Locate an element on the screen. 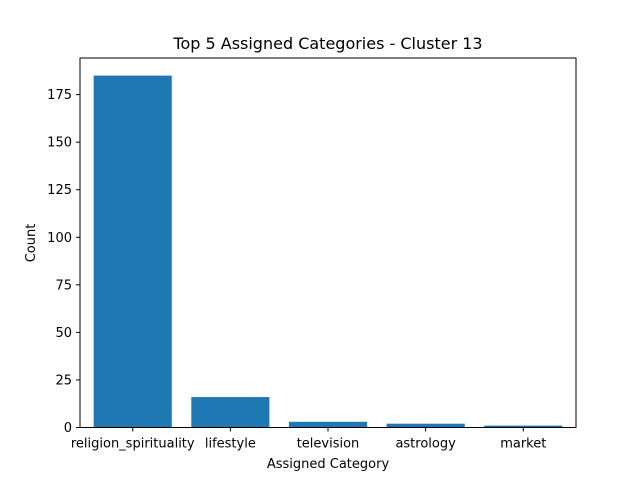  x-tick-label: market is located at coordinates (523, 444).